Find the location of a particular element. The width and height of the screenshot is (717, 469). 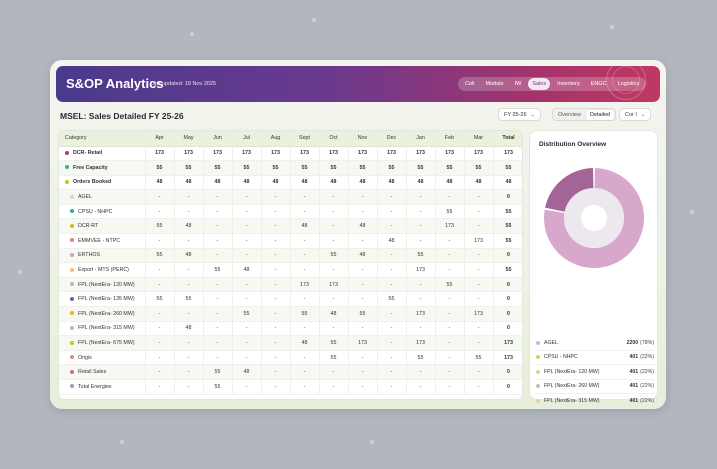

column-header-category: Category is located at coordinates (102, 139).